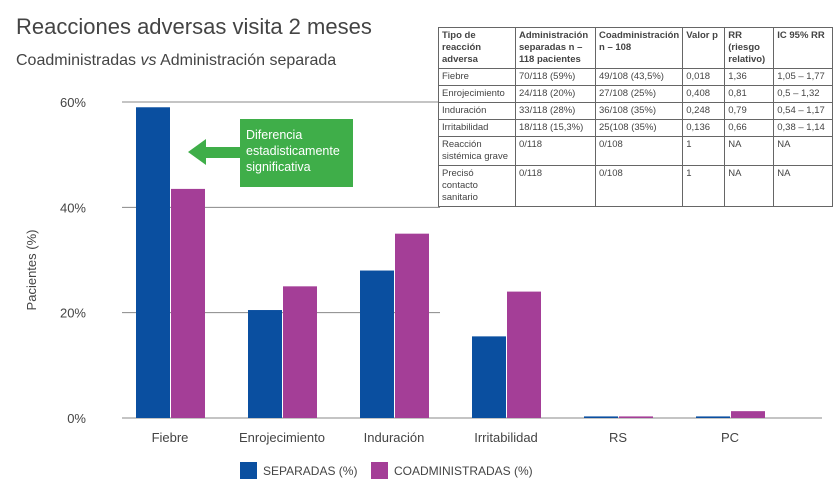 This screenshot has width=839, height=495. Describe the element at coordinates (194, 26) in the screenshot. I see `chart-title: Reacciones adversas visita 2 meses` at that location.